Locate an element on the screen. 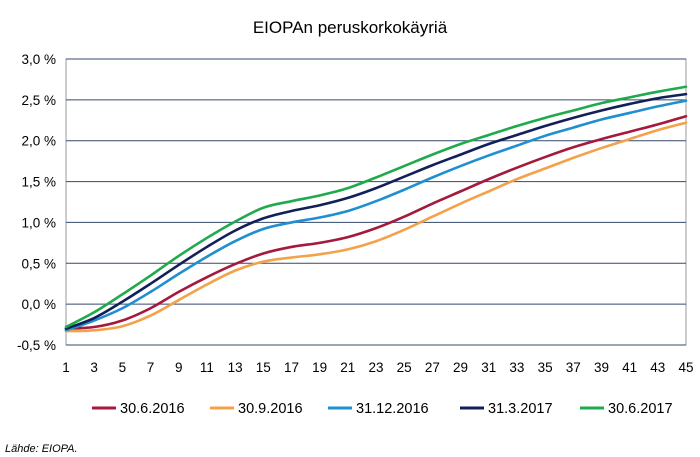 Image resolution: width=700 pixels, height=457 pixels. x-tick-label: 35 is located at coordinates (545, 367).